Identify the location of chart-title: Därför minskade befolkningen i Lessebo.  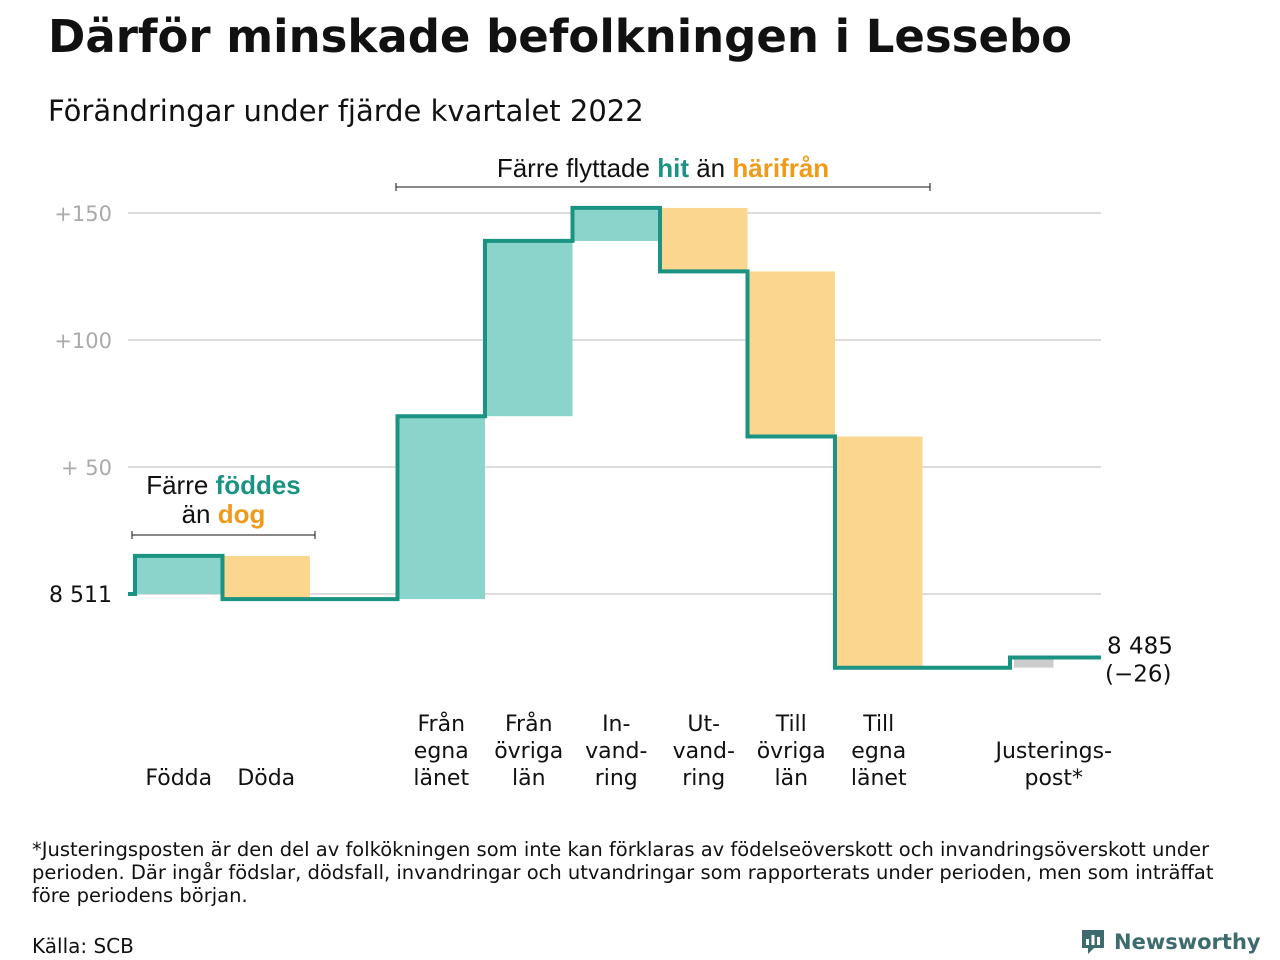
(560, 36).